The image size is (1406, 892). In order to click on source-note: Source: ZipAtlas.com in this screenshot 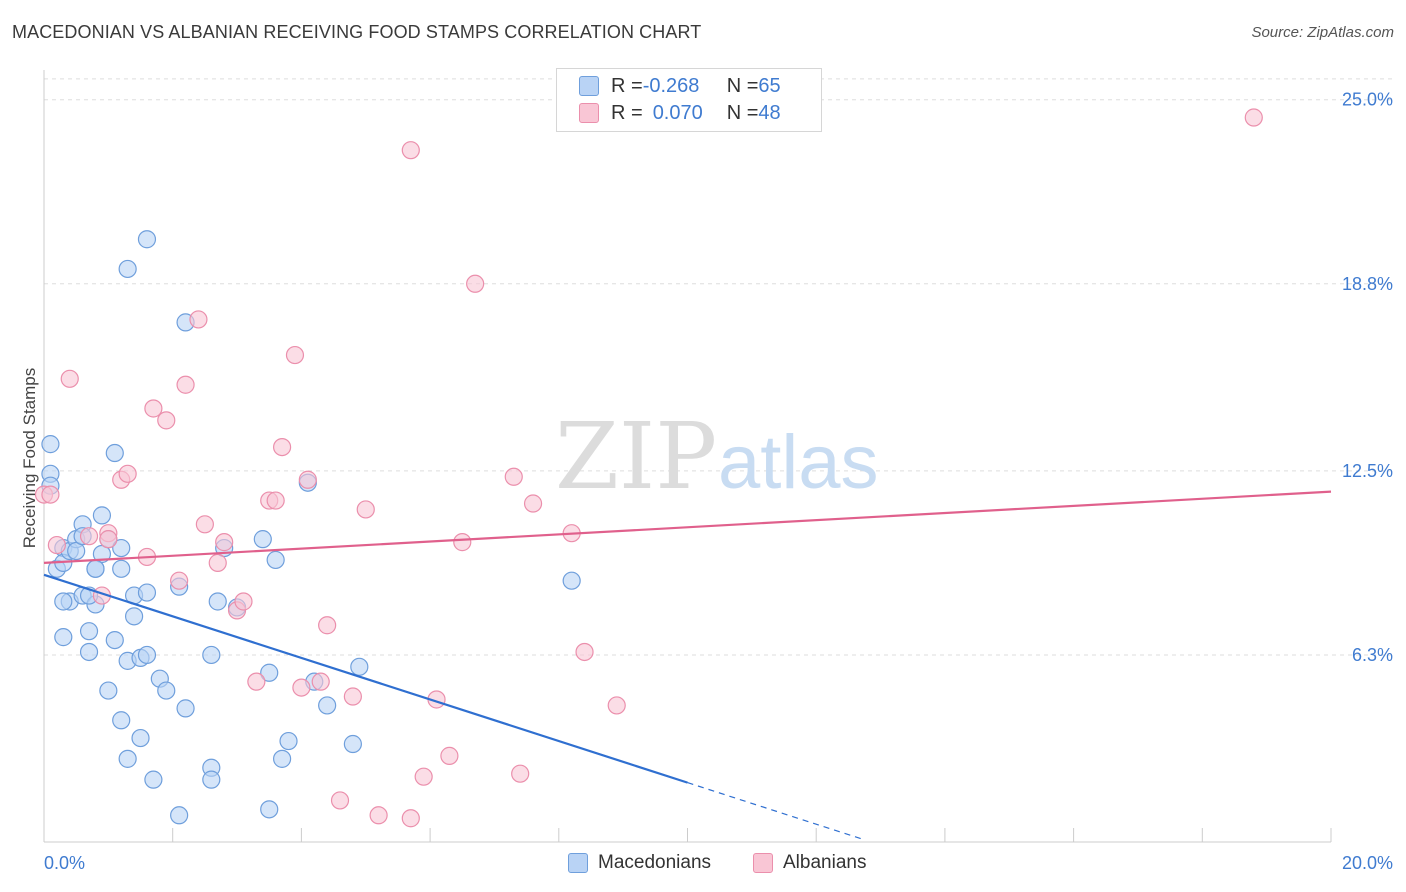, I will do `click(1322, 32)`.